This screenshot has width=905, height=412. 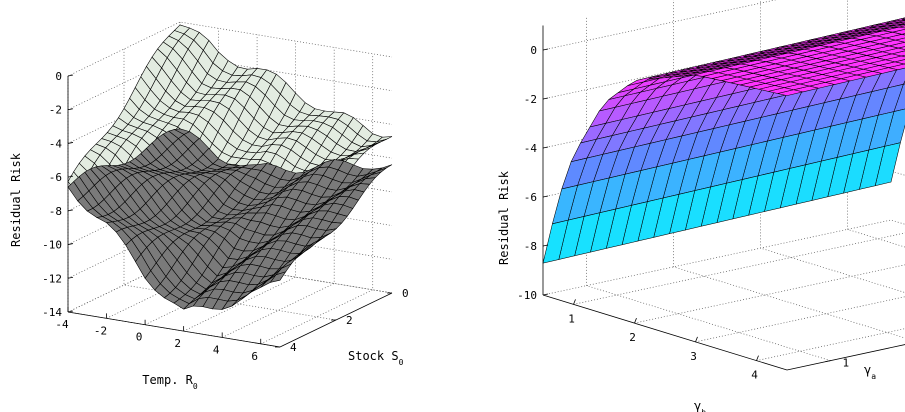 I want to click on left-x-tick-label: -2, so click(x=100, y=330).